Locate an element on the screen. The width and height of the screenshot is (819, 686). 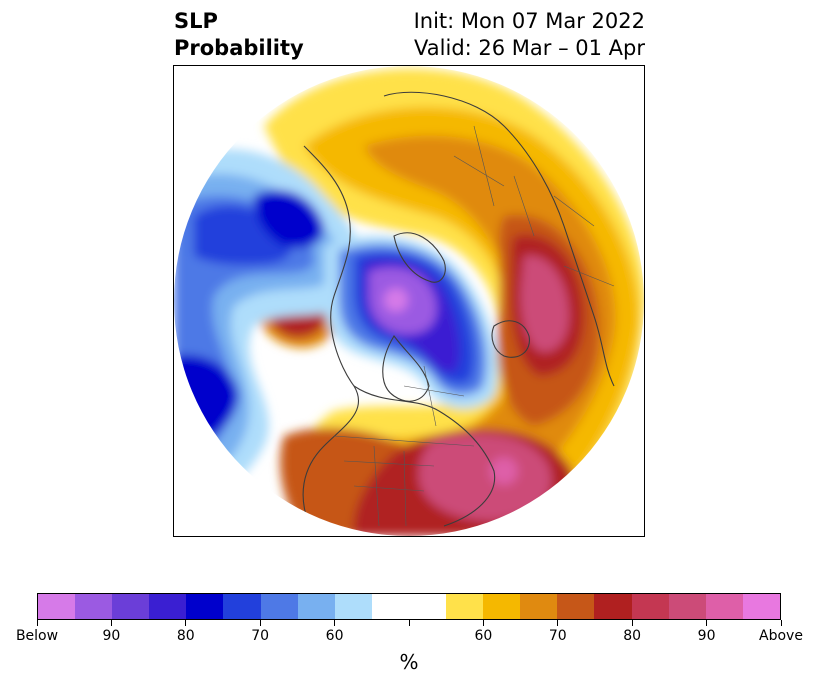
borders-us-states is located at coordinates (389, 486).